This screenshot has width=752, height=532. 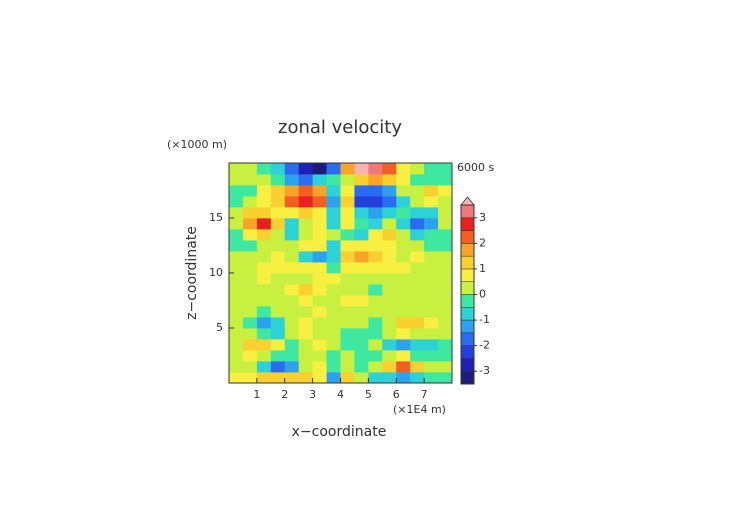 I want to click on x-tick-label: 5, so click(x=368, y=394).